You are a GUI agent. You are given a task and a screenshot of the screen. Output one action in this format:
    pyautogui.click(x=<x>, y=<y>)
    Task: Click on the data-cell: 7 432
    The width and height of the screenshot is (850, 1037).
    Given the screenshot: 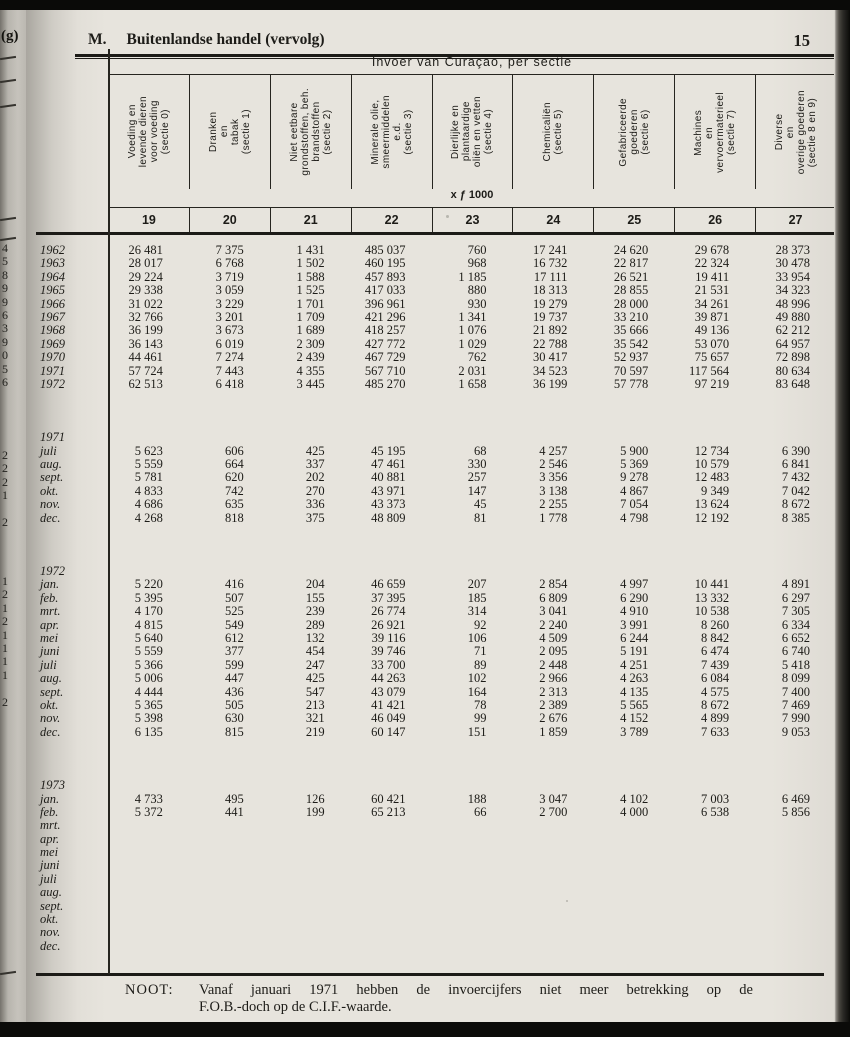 What is the action you would take?
    pyautogui.click(x=795, y=477)
    